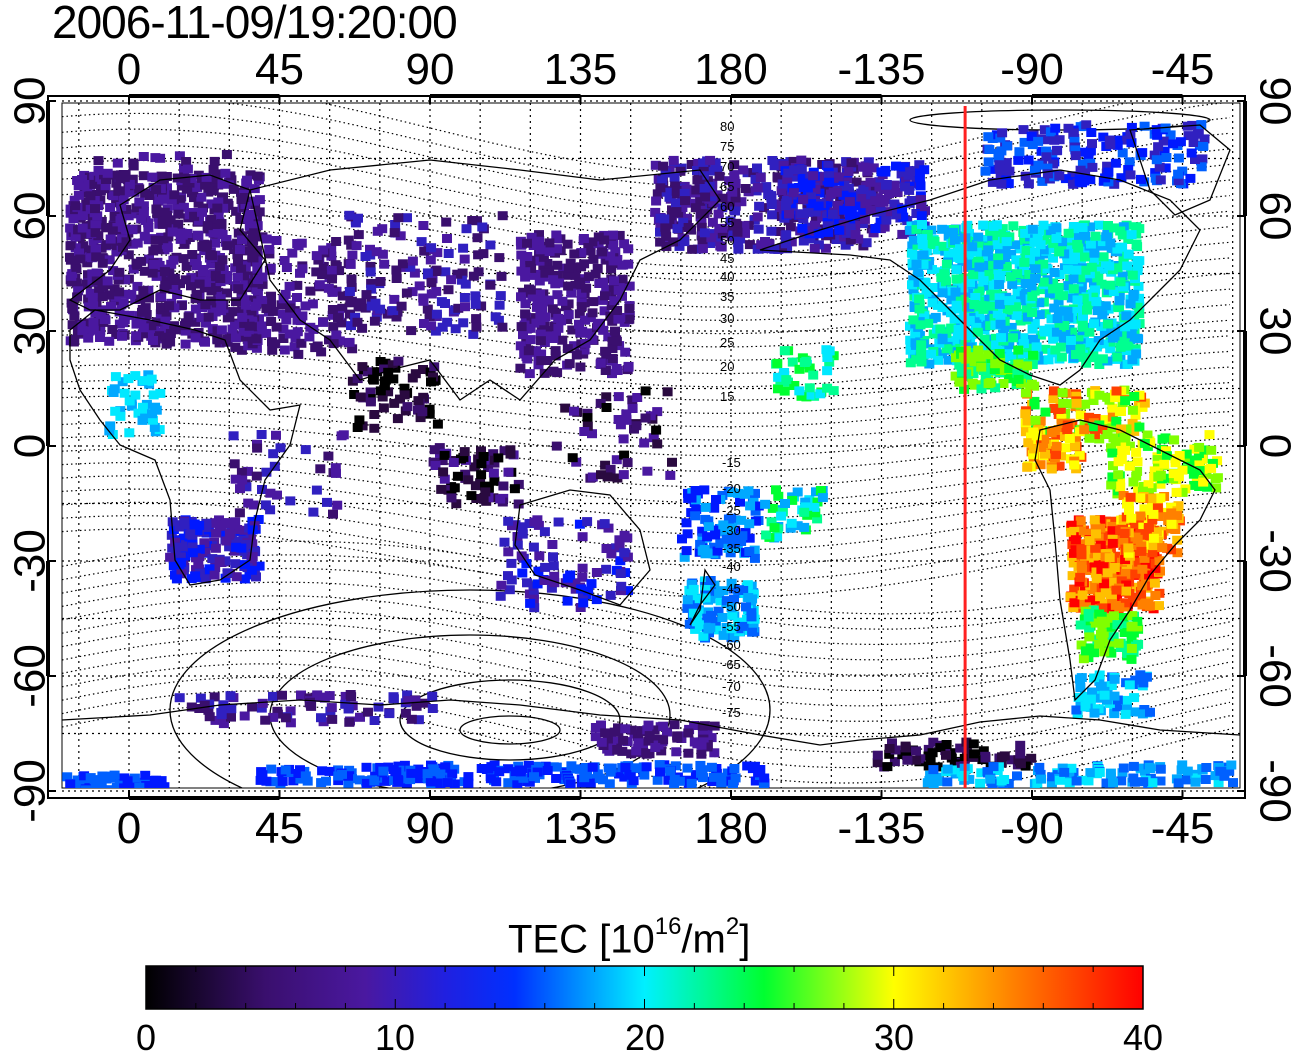  What do you see at coordinates (731, 488) in the screenshot?
I see `contour-label: -20` at bounding box center [731, 488].